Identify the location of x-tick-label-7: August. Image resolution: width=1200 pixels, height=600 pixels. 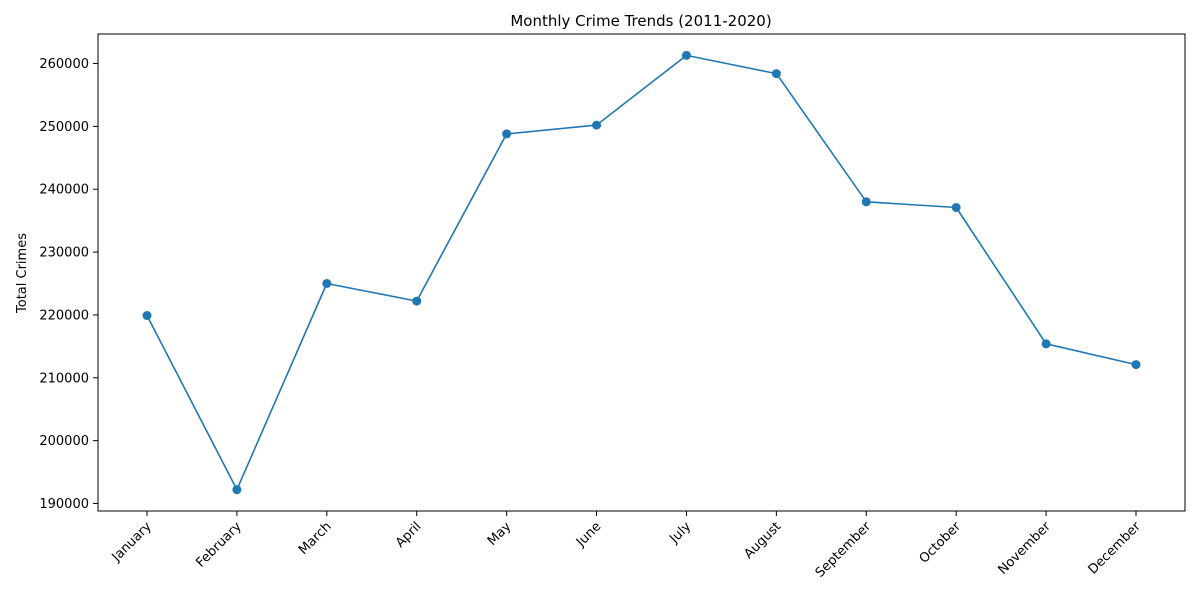
(762, 540).